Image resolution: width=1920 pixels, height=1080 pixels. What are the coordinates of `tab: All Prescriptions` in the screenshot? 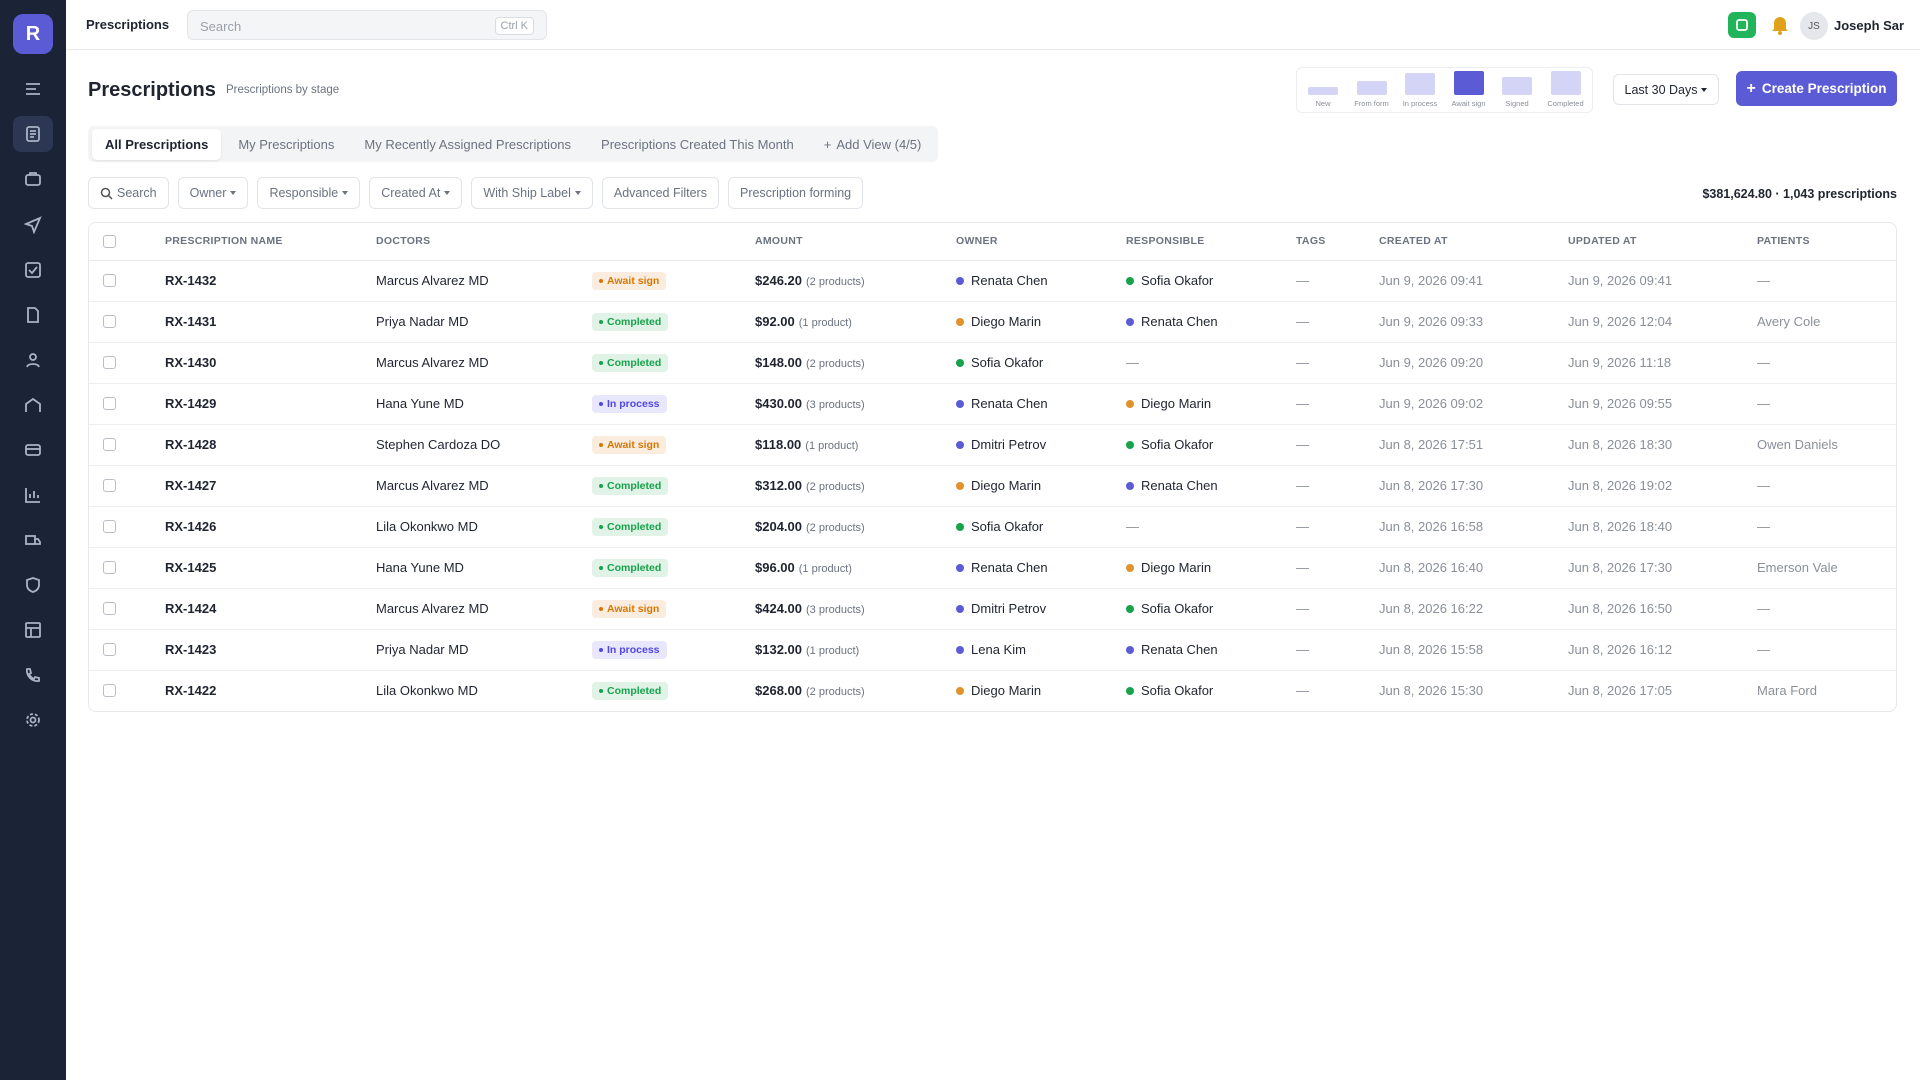 It's located at (157, 144).